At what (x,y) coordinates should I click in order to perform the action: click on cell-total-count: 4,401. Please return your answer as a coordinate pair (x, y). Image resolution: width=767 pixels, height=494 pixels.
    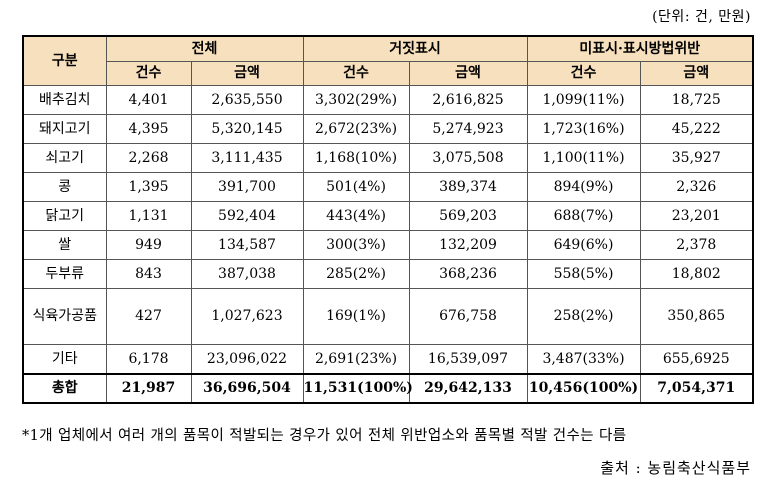
    Looking at the image, I should click on (148, 100).